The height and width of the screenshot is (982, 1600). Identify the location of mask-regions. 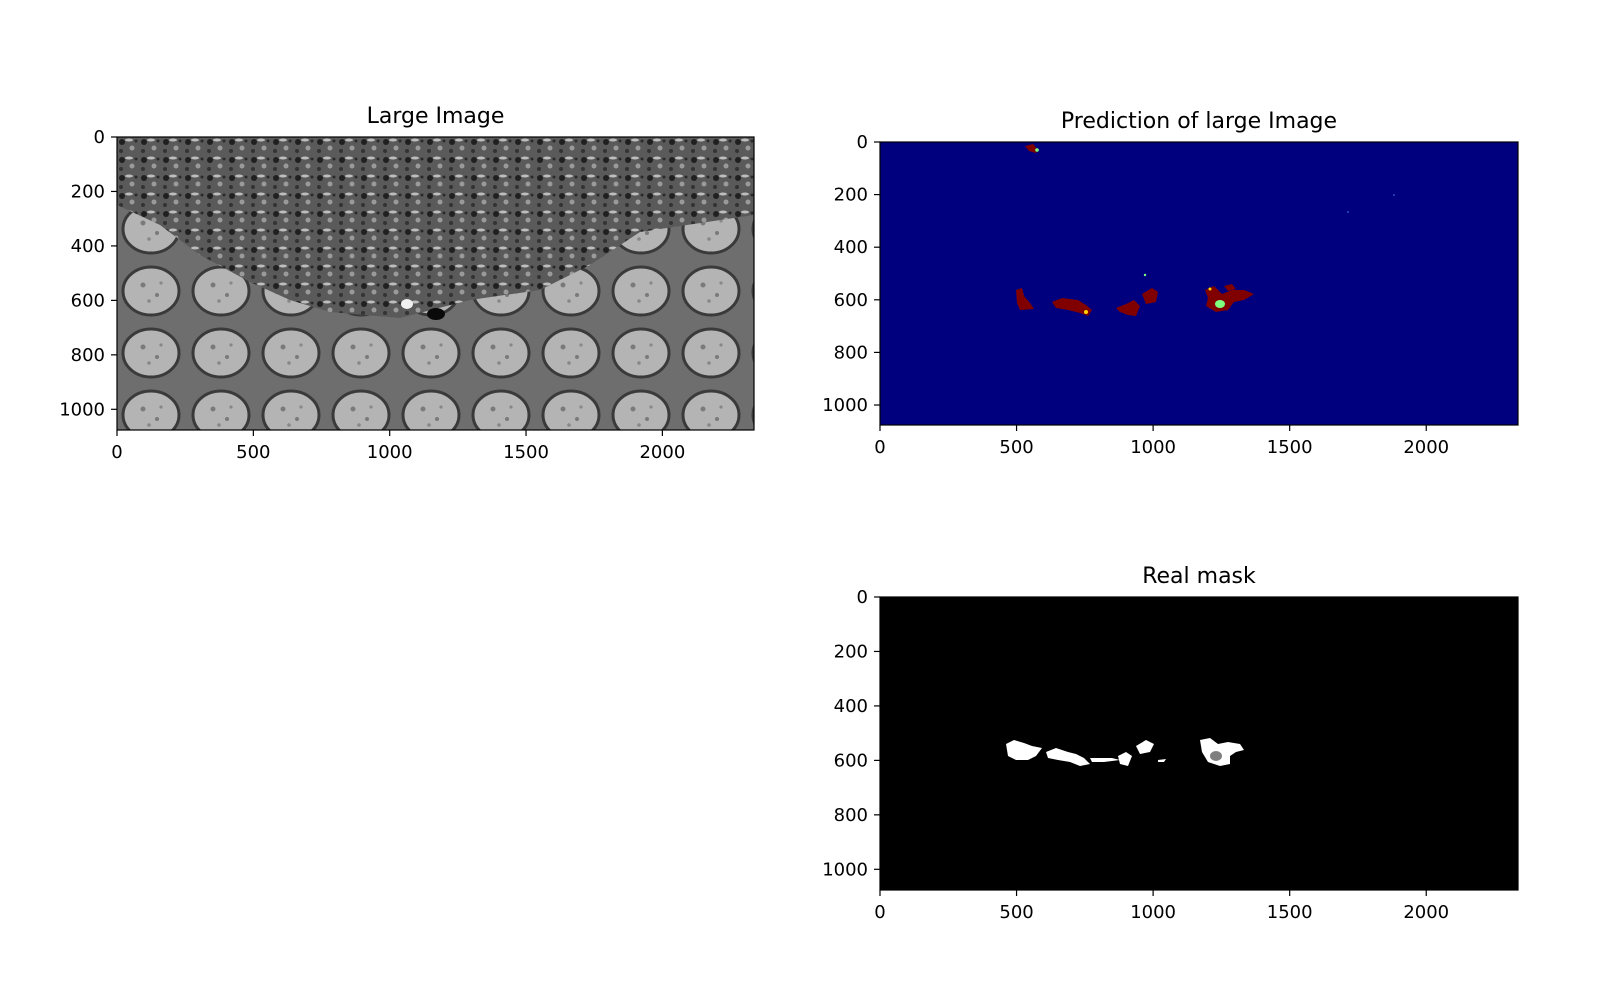
(1125, 752).